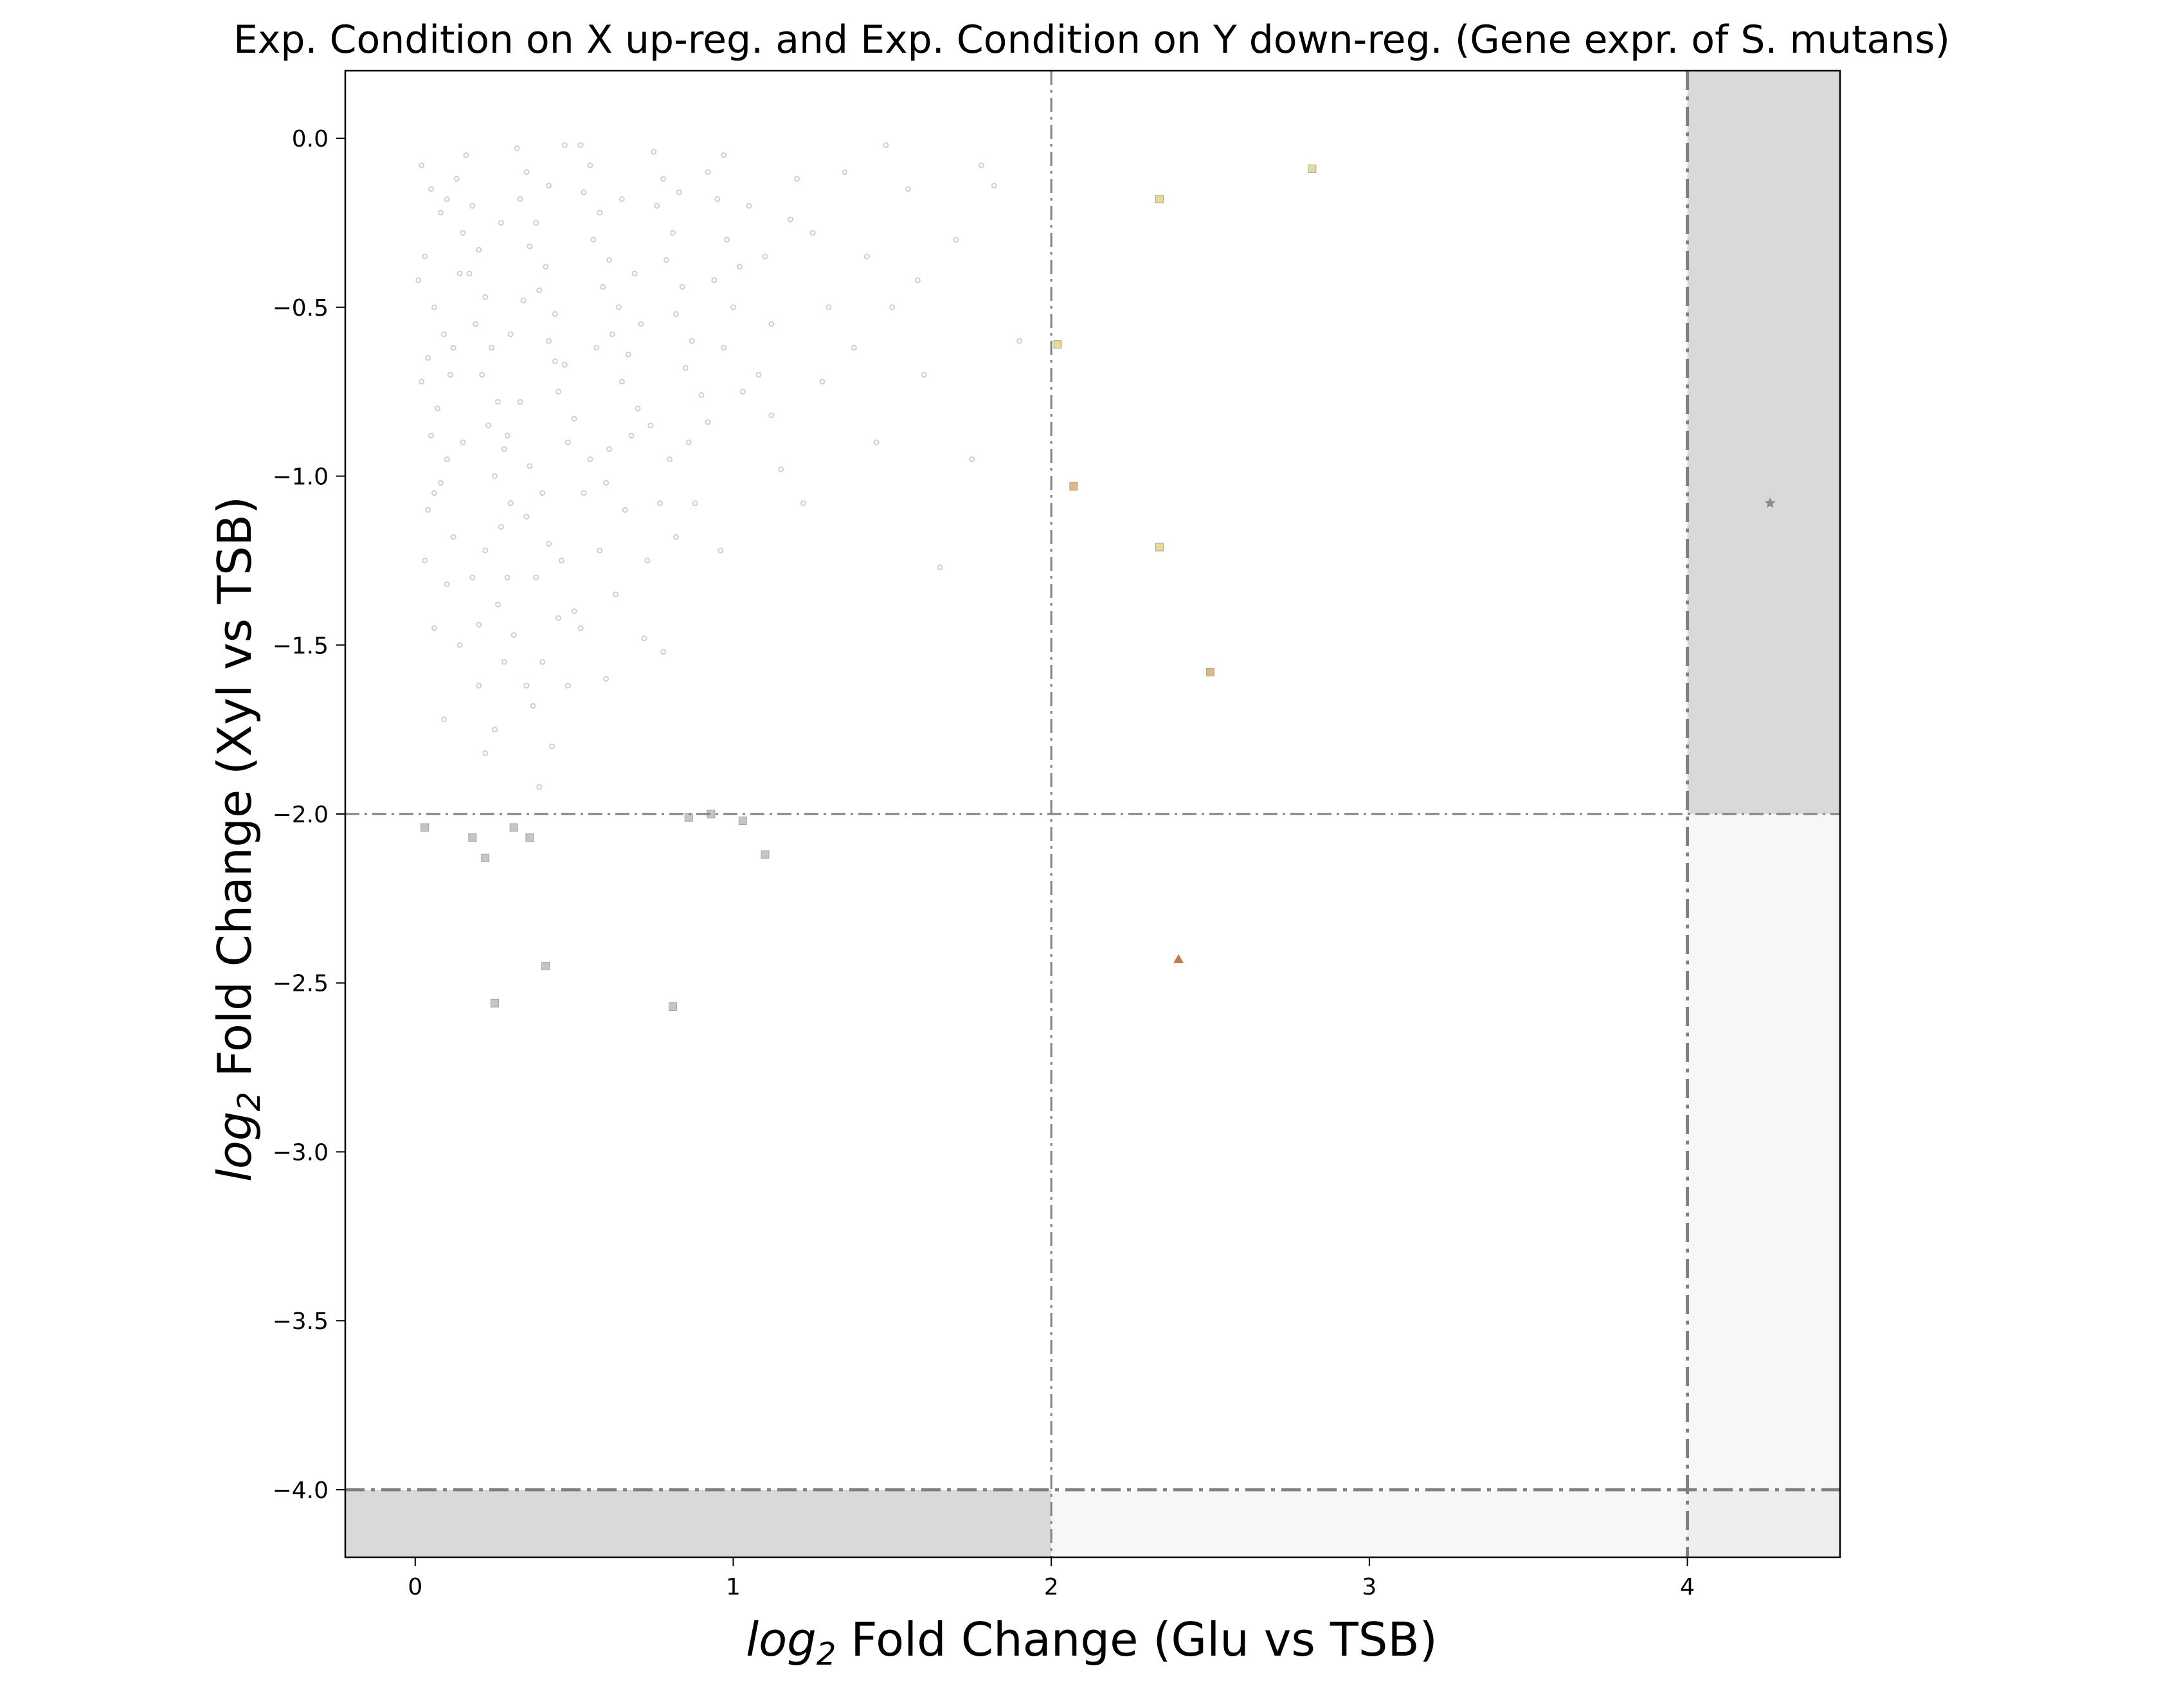 The height and width of the screenshot is (1682, 2184). Describe the element at coordinates (235, 1146) in the screenshot. I see `y-axis-label-log: log` at that location.